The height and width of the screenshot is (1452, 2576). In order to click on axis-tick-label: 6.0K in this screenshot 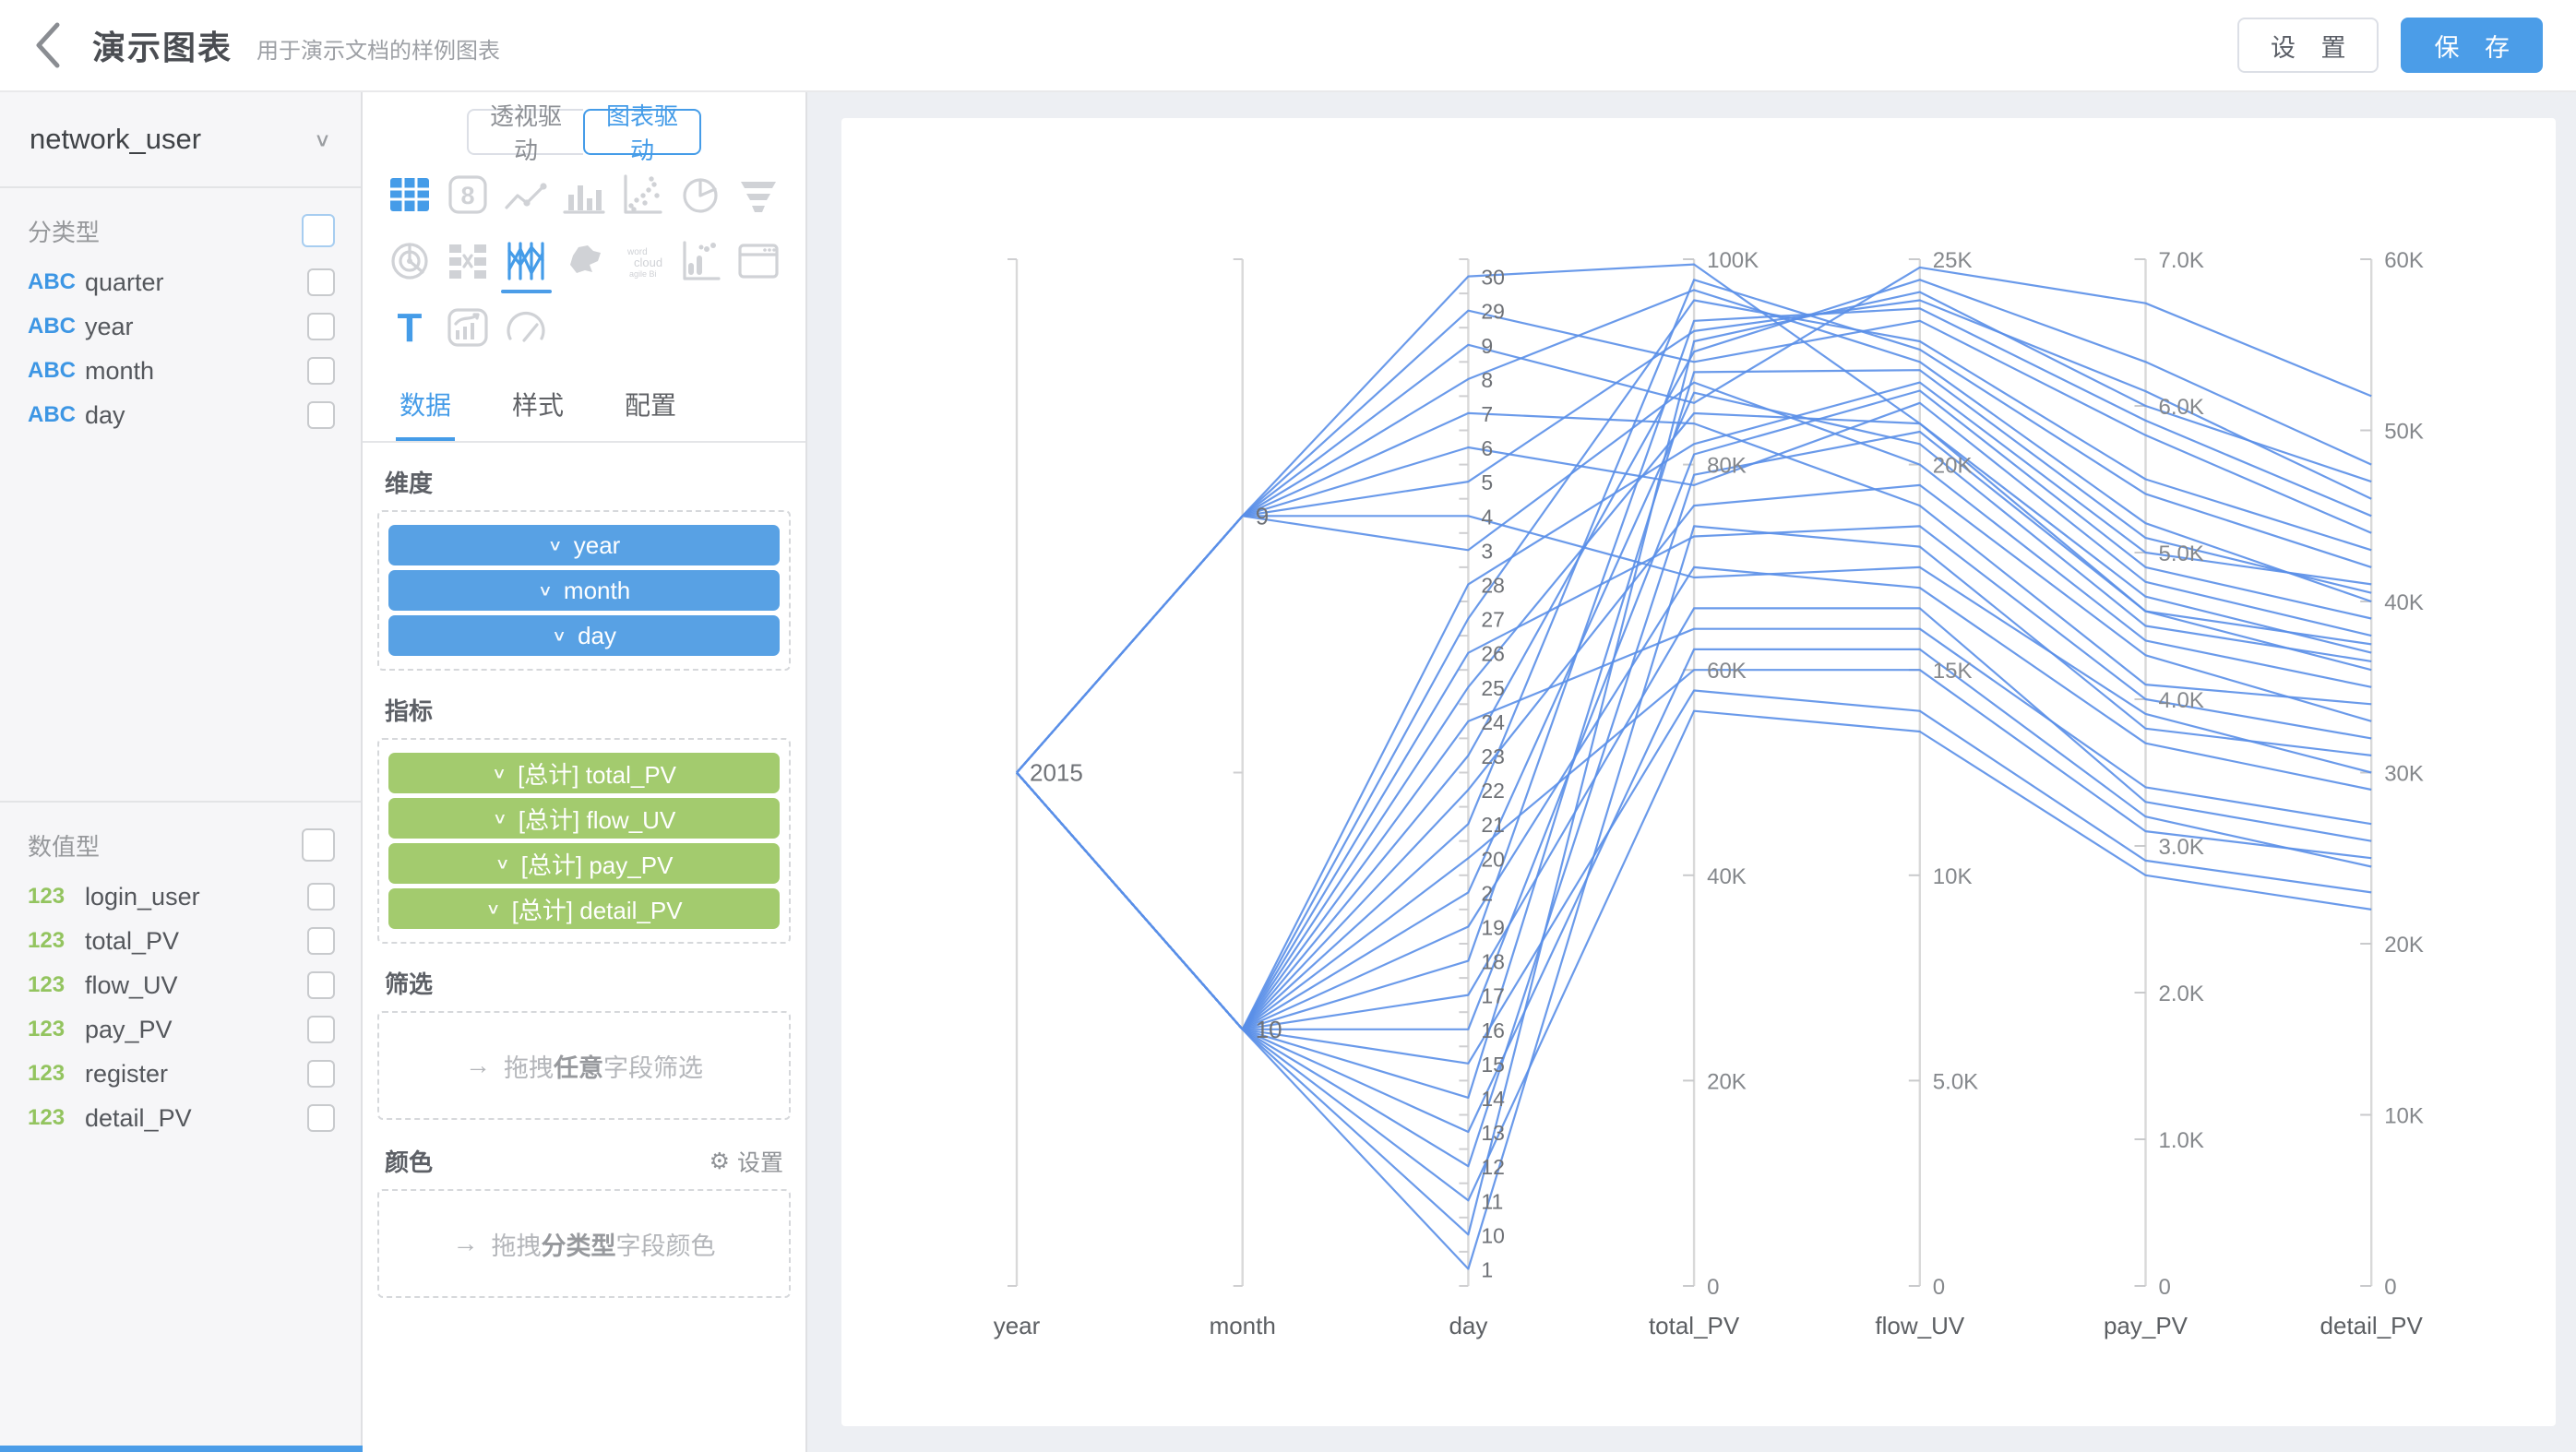, I will do `click(2181, 407)`.